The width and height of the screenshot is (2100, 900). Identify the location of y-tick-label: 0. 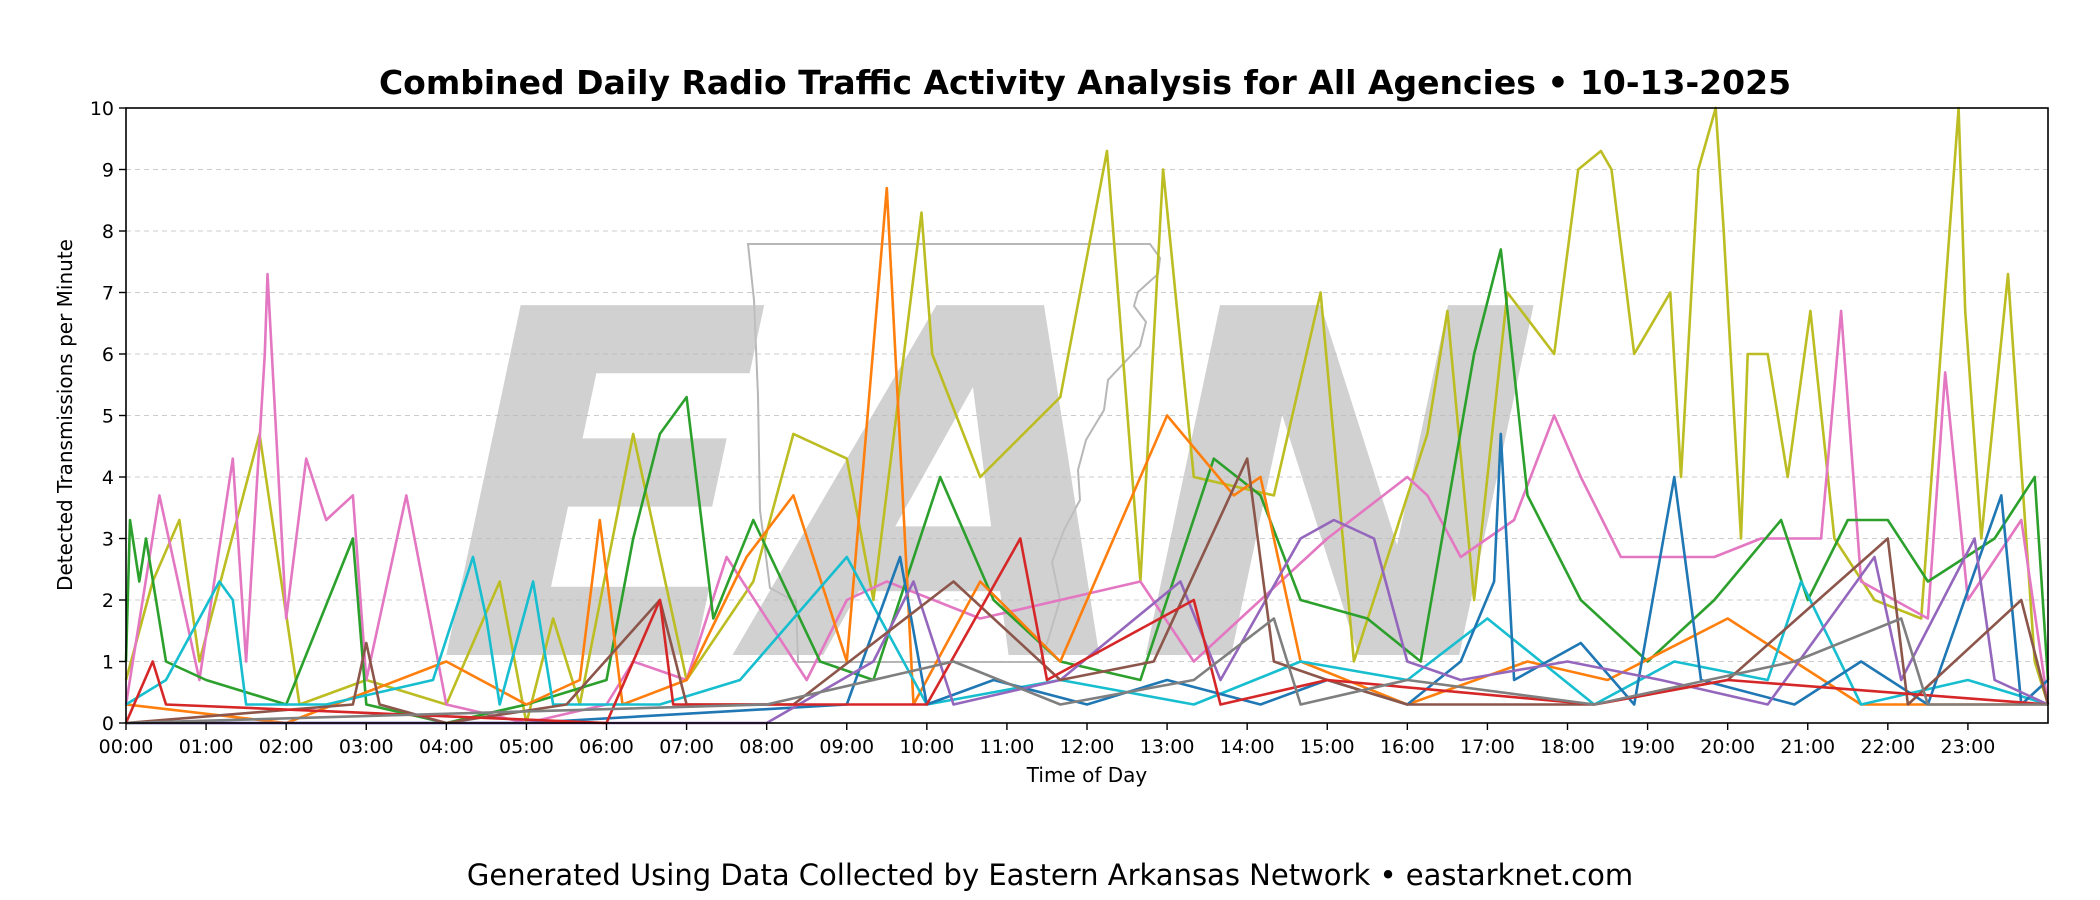
(108, 724).